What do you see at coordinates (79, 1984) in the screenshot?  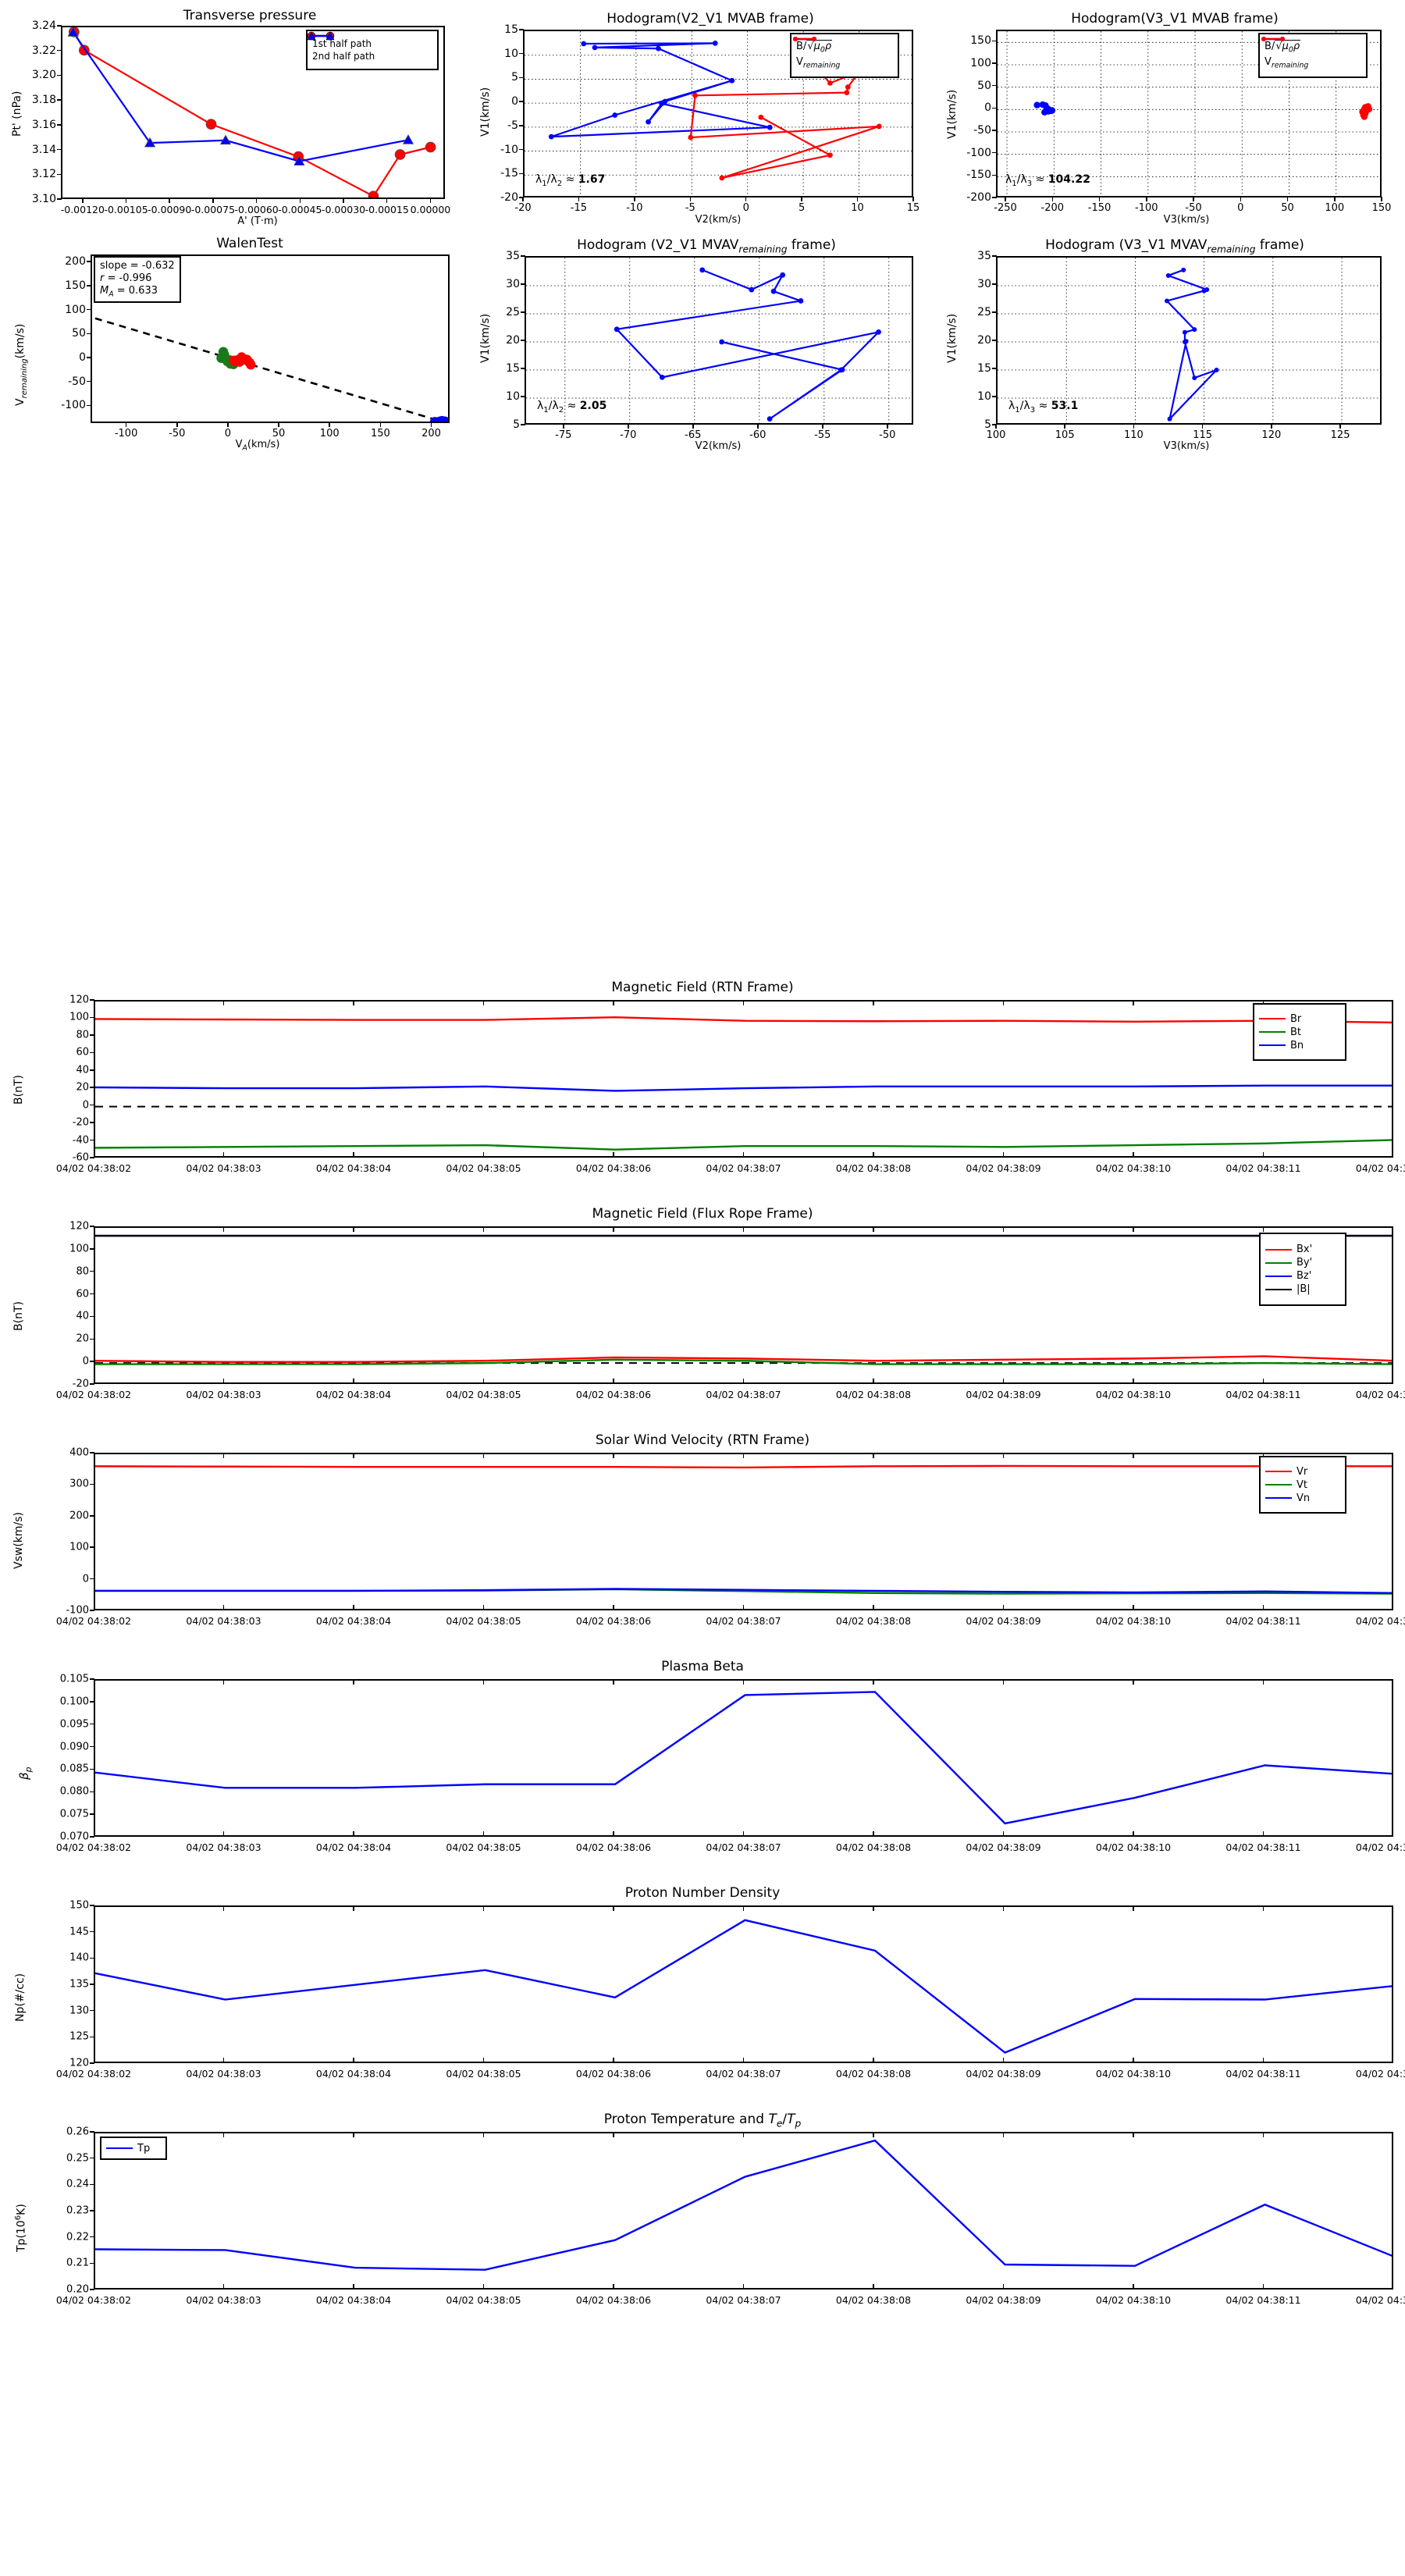 I see `y-tick-label: 135` at bounding box center [79, 1984].